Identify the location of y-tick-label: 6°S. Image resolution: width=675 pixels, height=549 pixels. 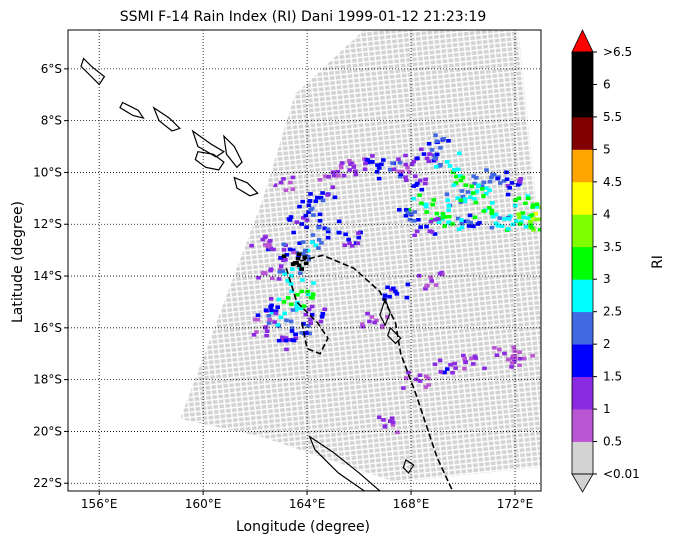
(51, 69).